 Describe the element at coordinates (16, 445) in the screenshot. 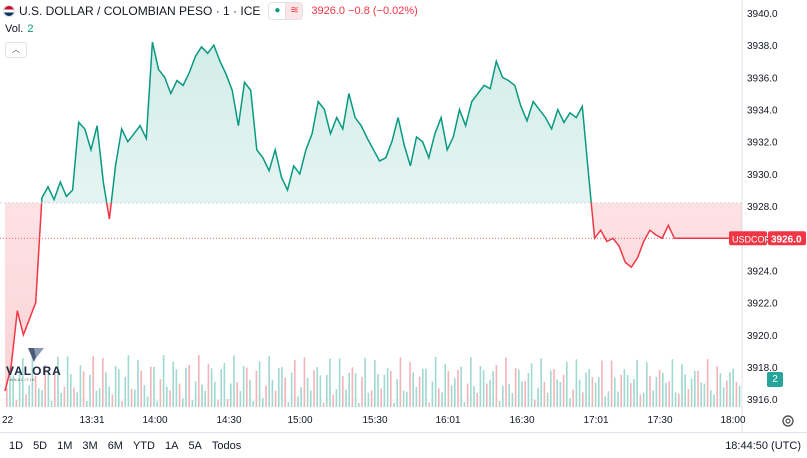

I see `timeframe-1d: 1D` at that location.